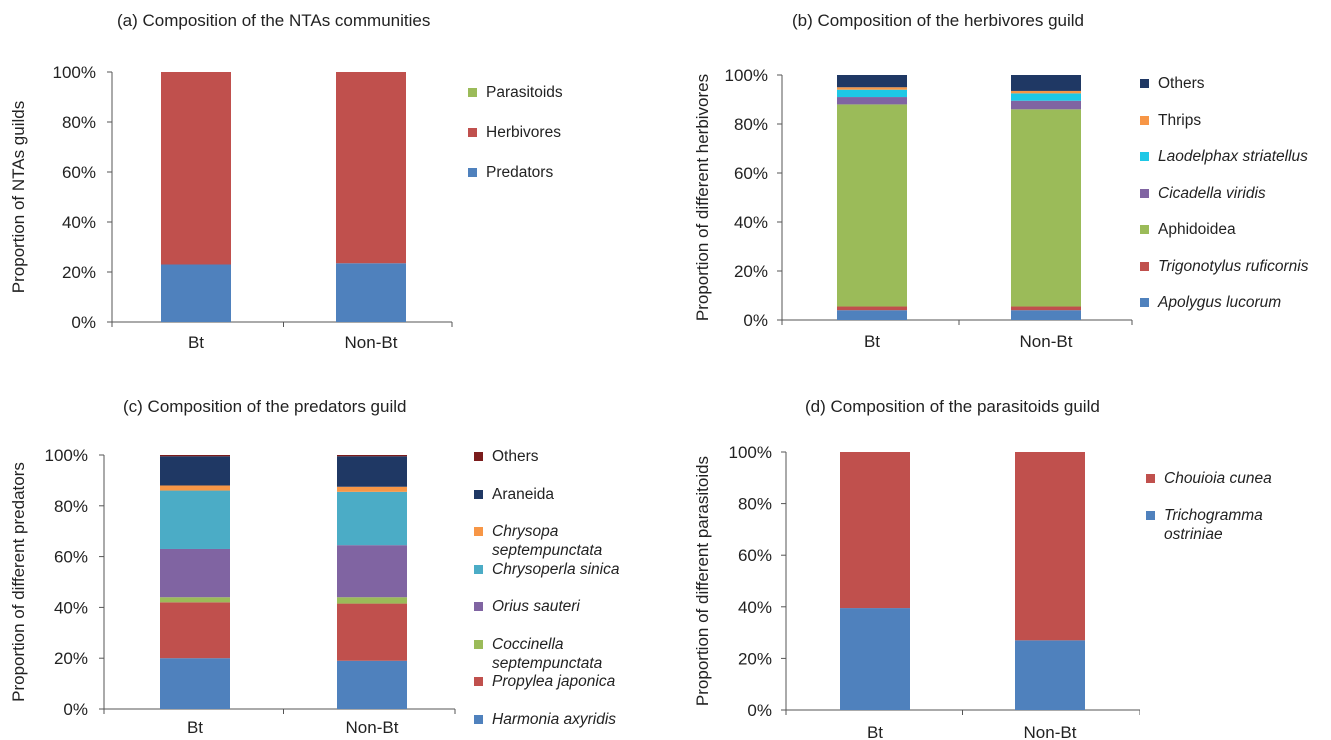 The width and height of the screenshot is (1331, 740). Describe the element at coordinates (1179, 120) in the screenshot. I see `legend-label: Thrips` at that location.